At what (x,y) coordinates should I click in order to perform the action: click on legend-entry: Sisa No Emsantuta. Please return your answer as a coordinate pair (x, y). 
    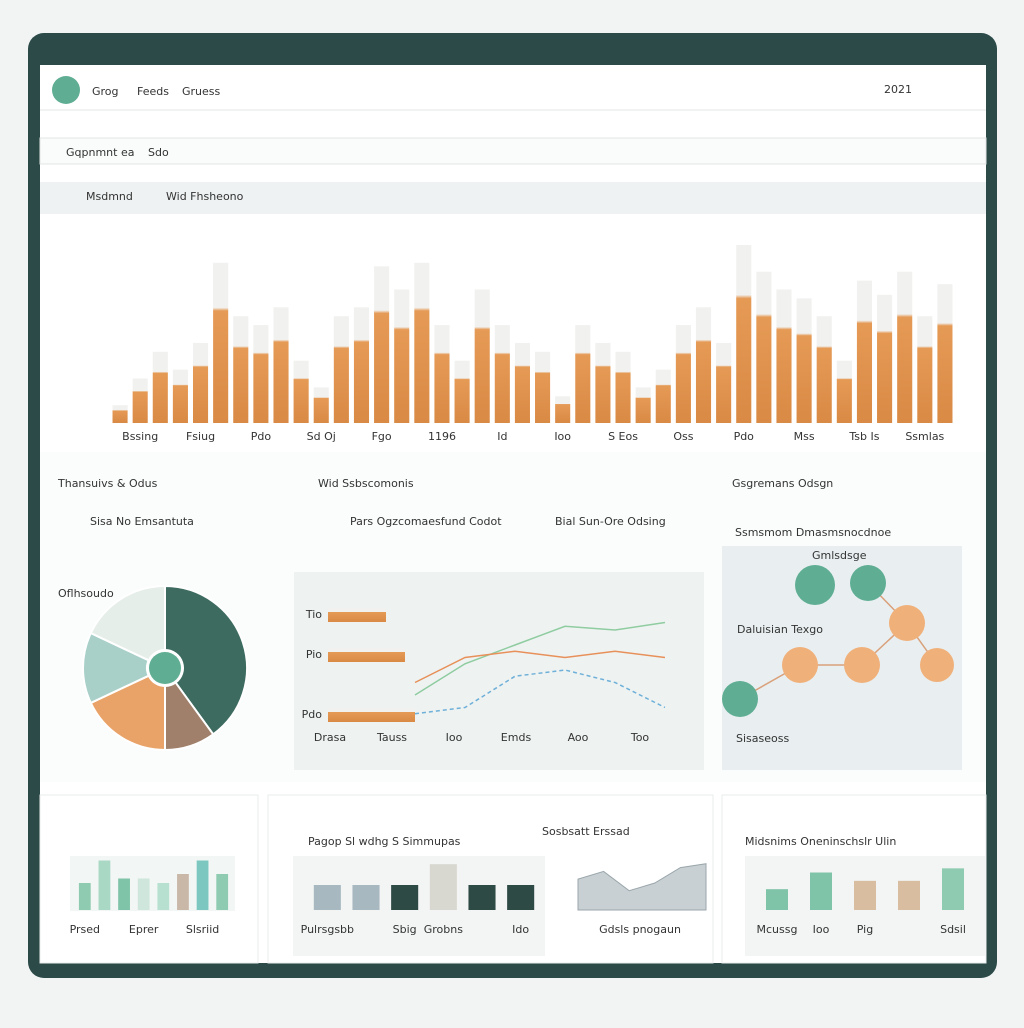
    Looking at the image, I should click on (142, 521).